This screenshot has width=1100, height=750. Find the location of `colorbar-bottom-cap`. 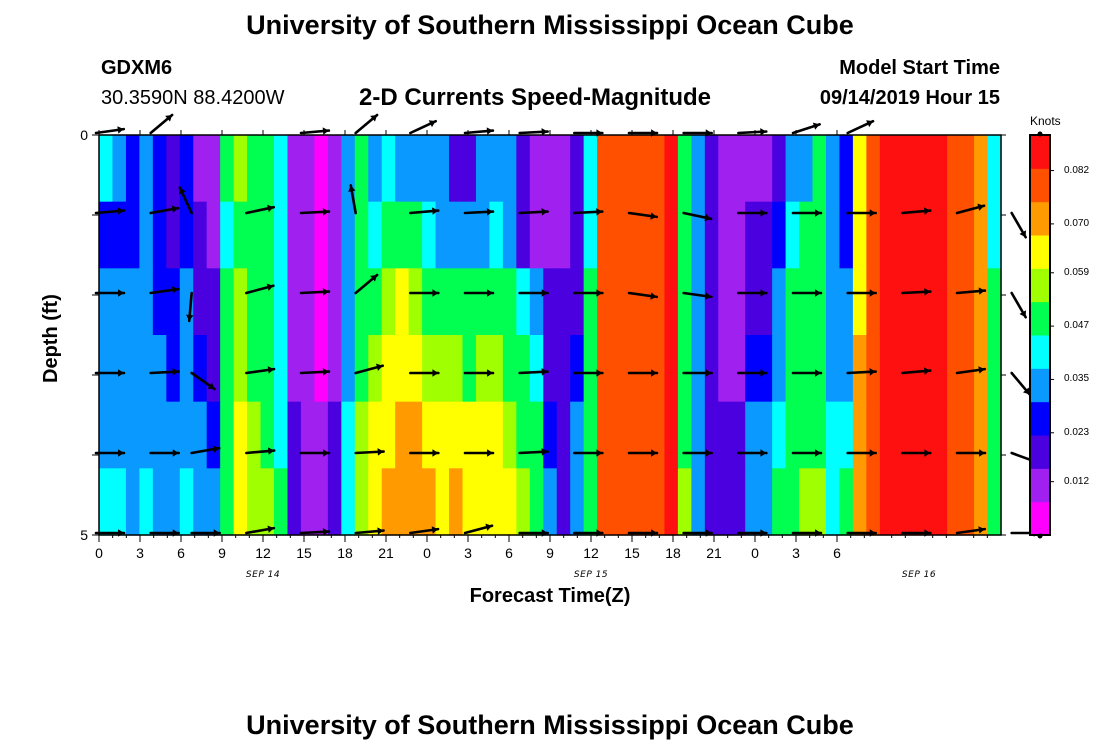

colorbar-bottom-cap is located at coordinates (1040, 536).